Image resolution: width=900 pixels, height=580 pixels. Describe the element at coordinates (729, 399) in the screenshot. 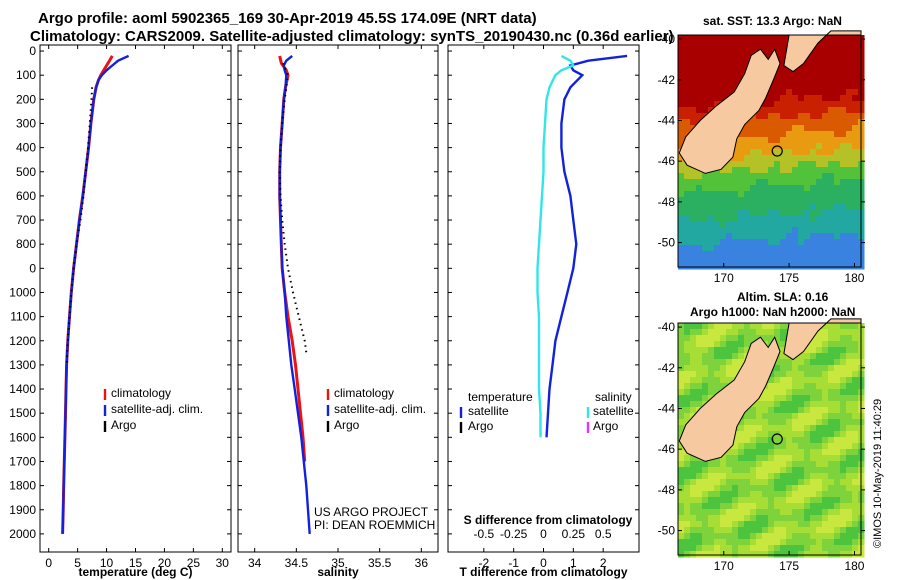

I see `sla-map-south-island` at that location.